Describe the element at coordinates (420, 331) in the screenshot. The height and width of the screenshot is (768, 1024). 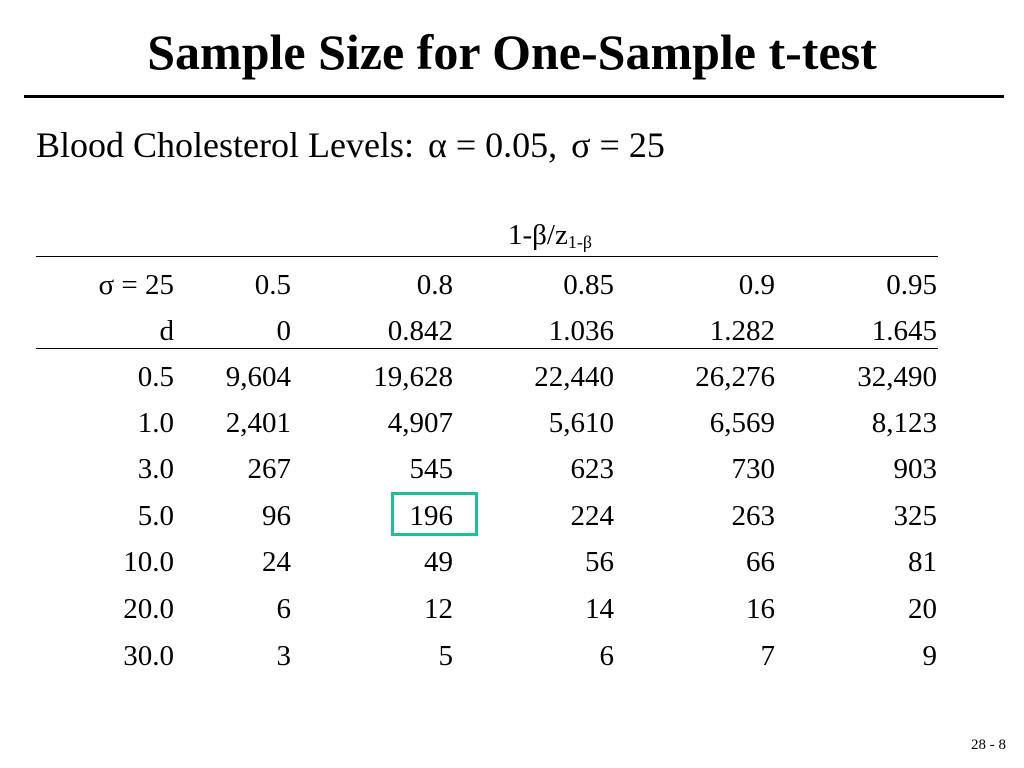
I see `table-header-cell: 0.842` at that location.